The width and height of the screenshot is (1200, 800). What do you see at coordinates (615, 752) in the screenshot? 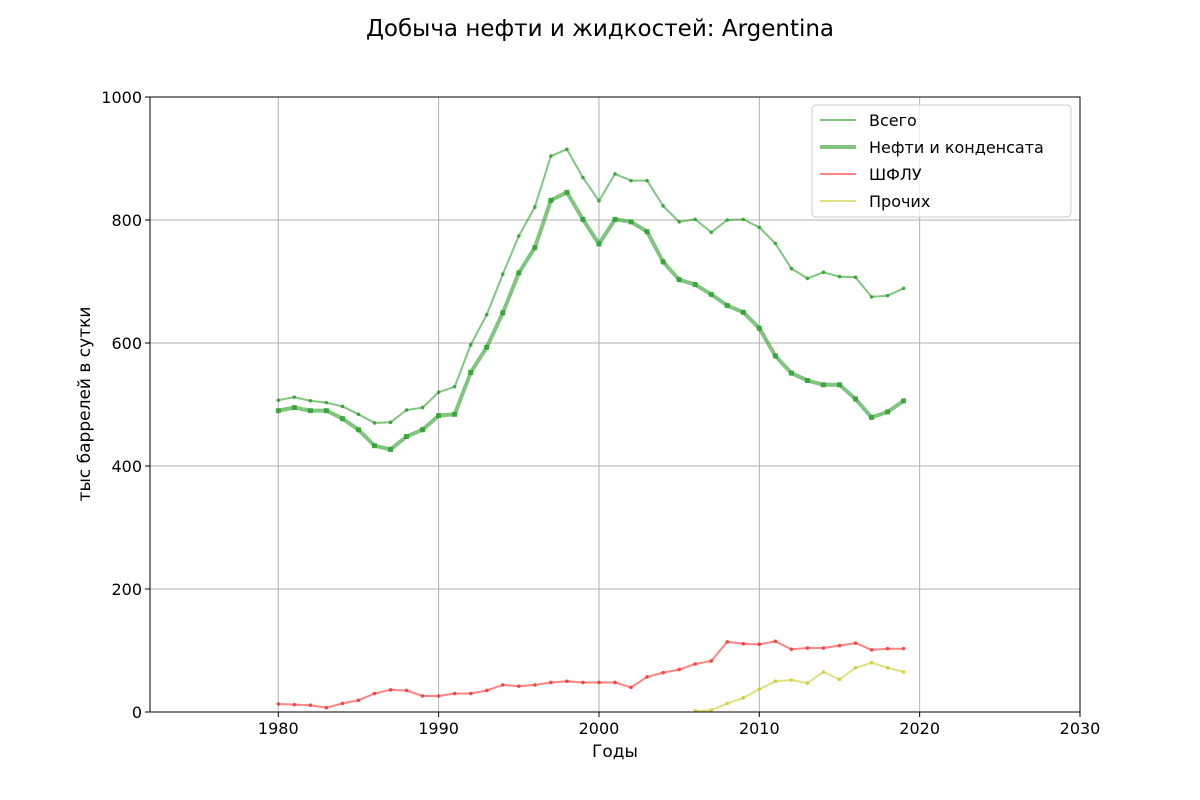
I see `x-axis-label: Годы` at bounding box center [615, 752].